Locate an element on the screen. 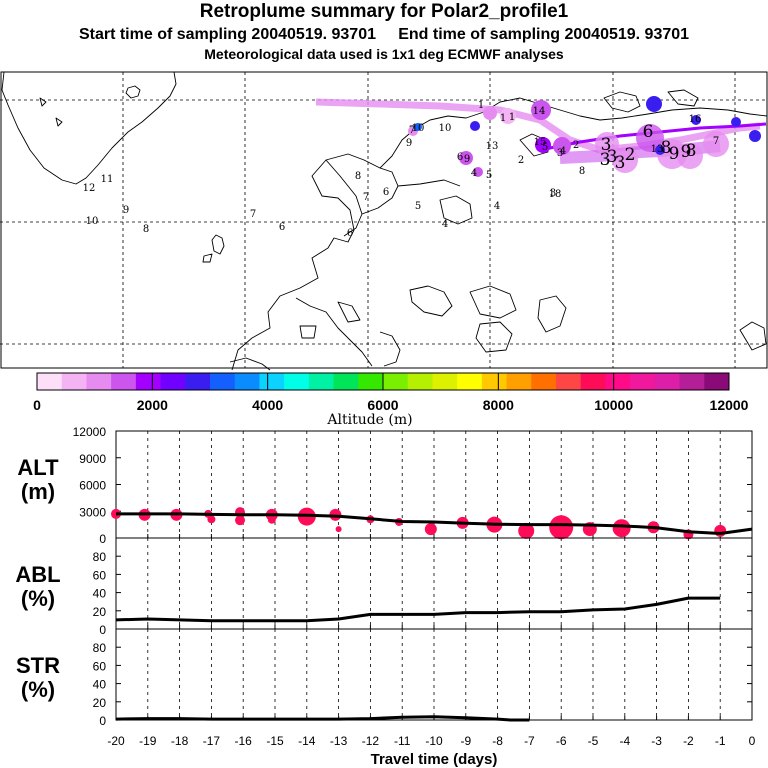 This screenshot has height=768, width=768. plume-label: 2 is located at coordinates (576, 145).